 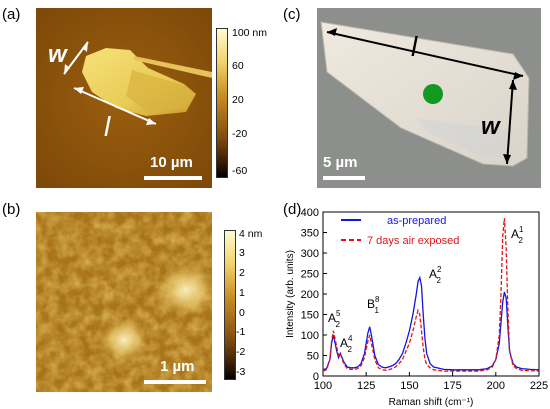 I want to click on scale-bar-b, so click(x=175, y=382).